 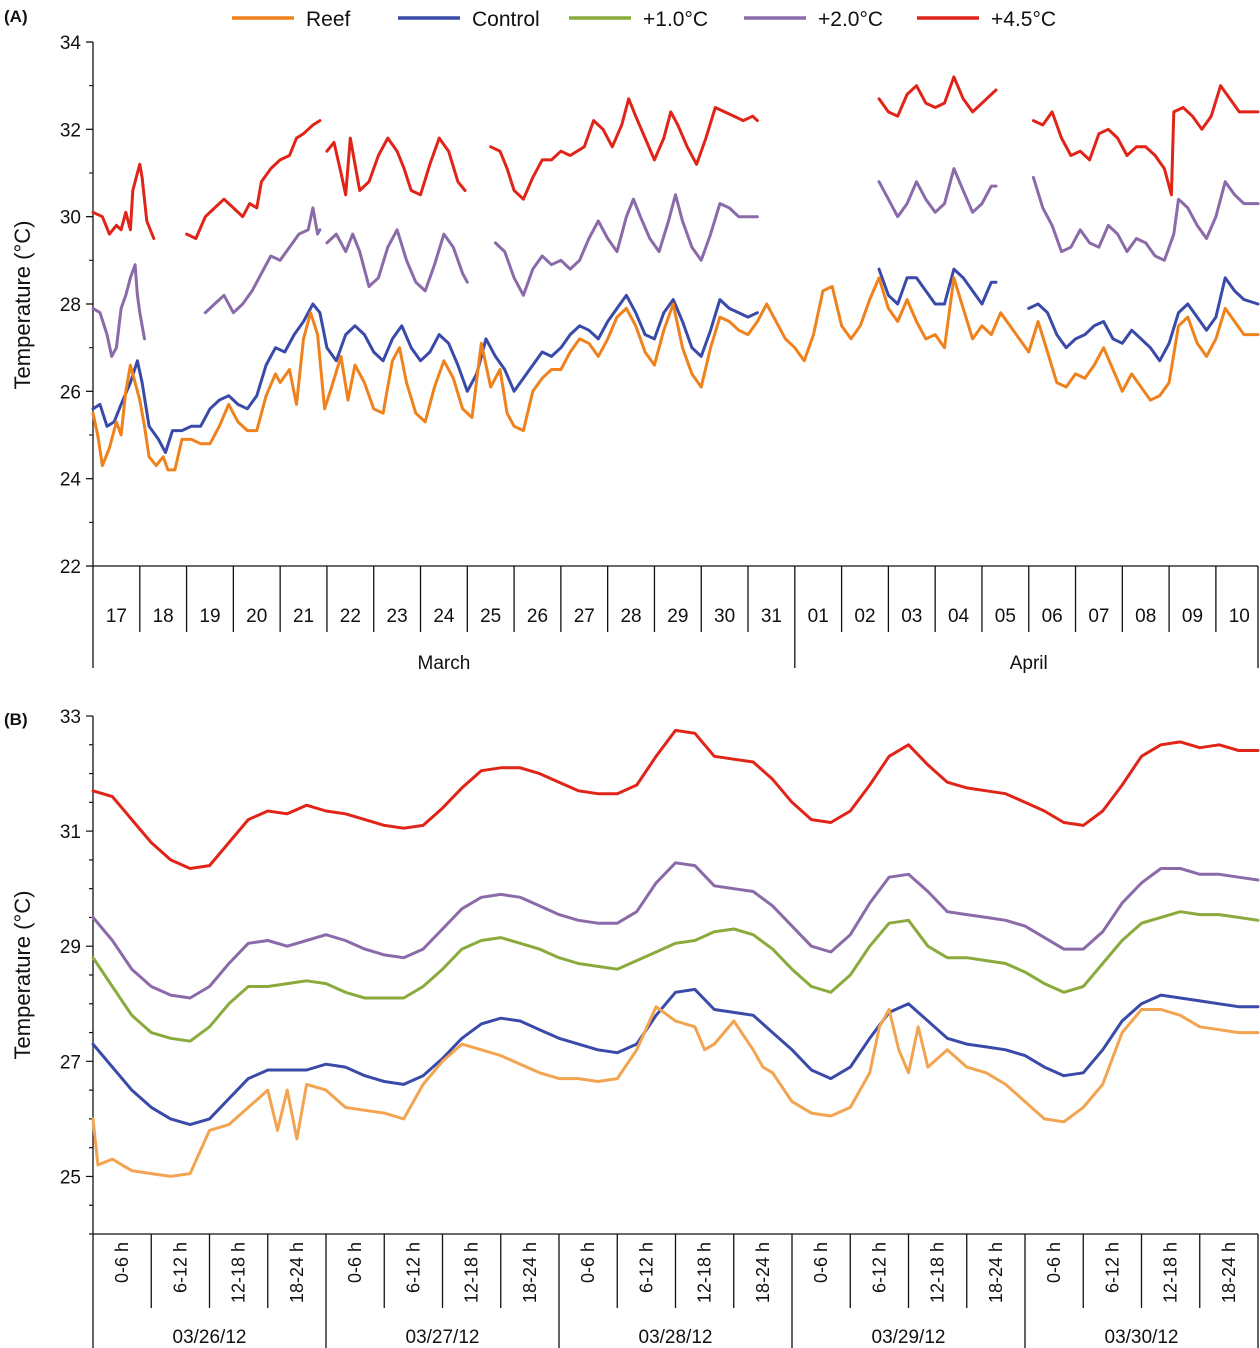 I want to click on panel-a-day-label: 24, so click(x=444, y=616).